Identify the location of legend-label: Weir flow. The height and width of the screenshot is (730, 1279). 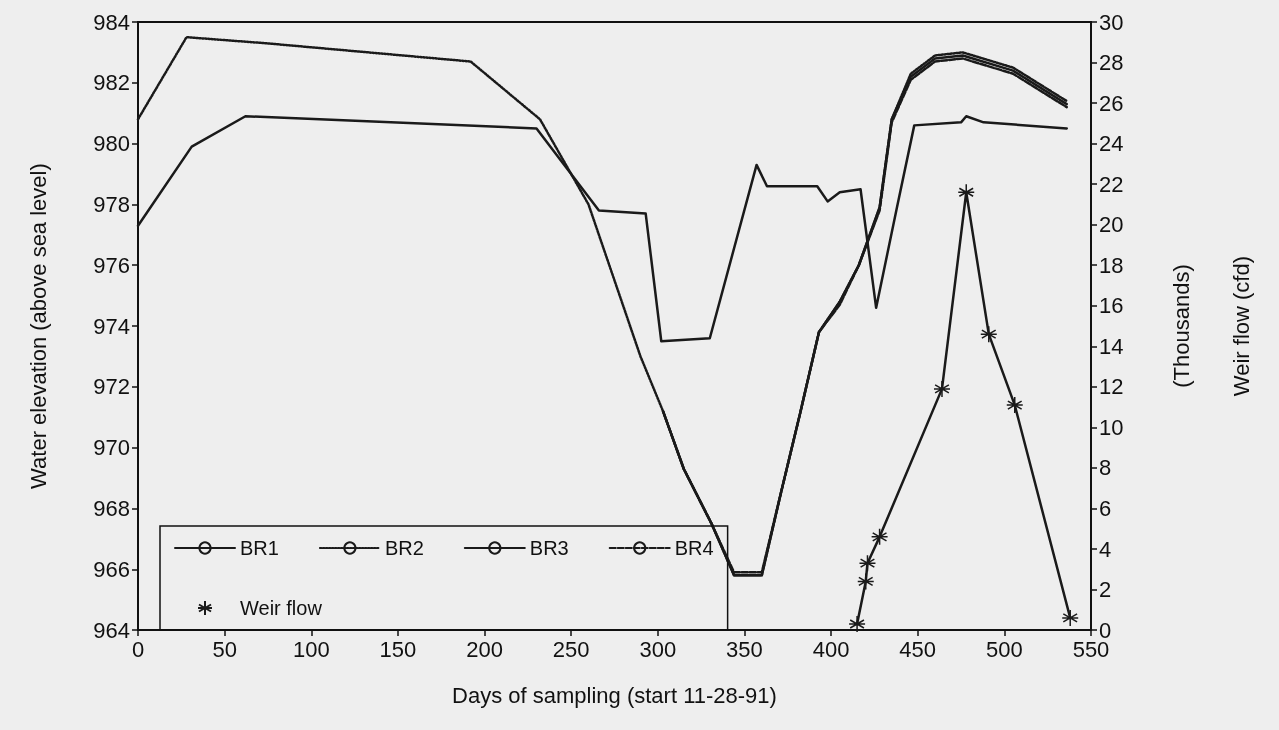
(281, 608).